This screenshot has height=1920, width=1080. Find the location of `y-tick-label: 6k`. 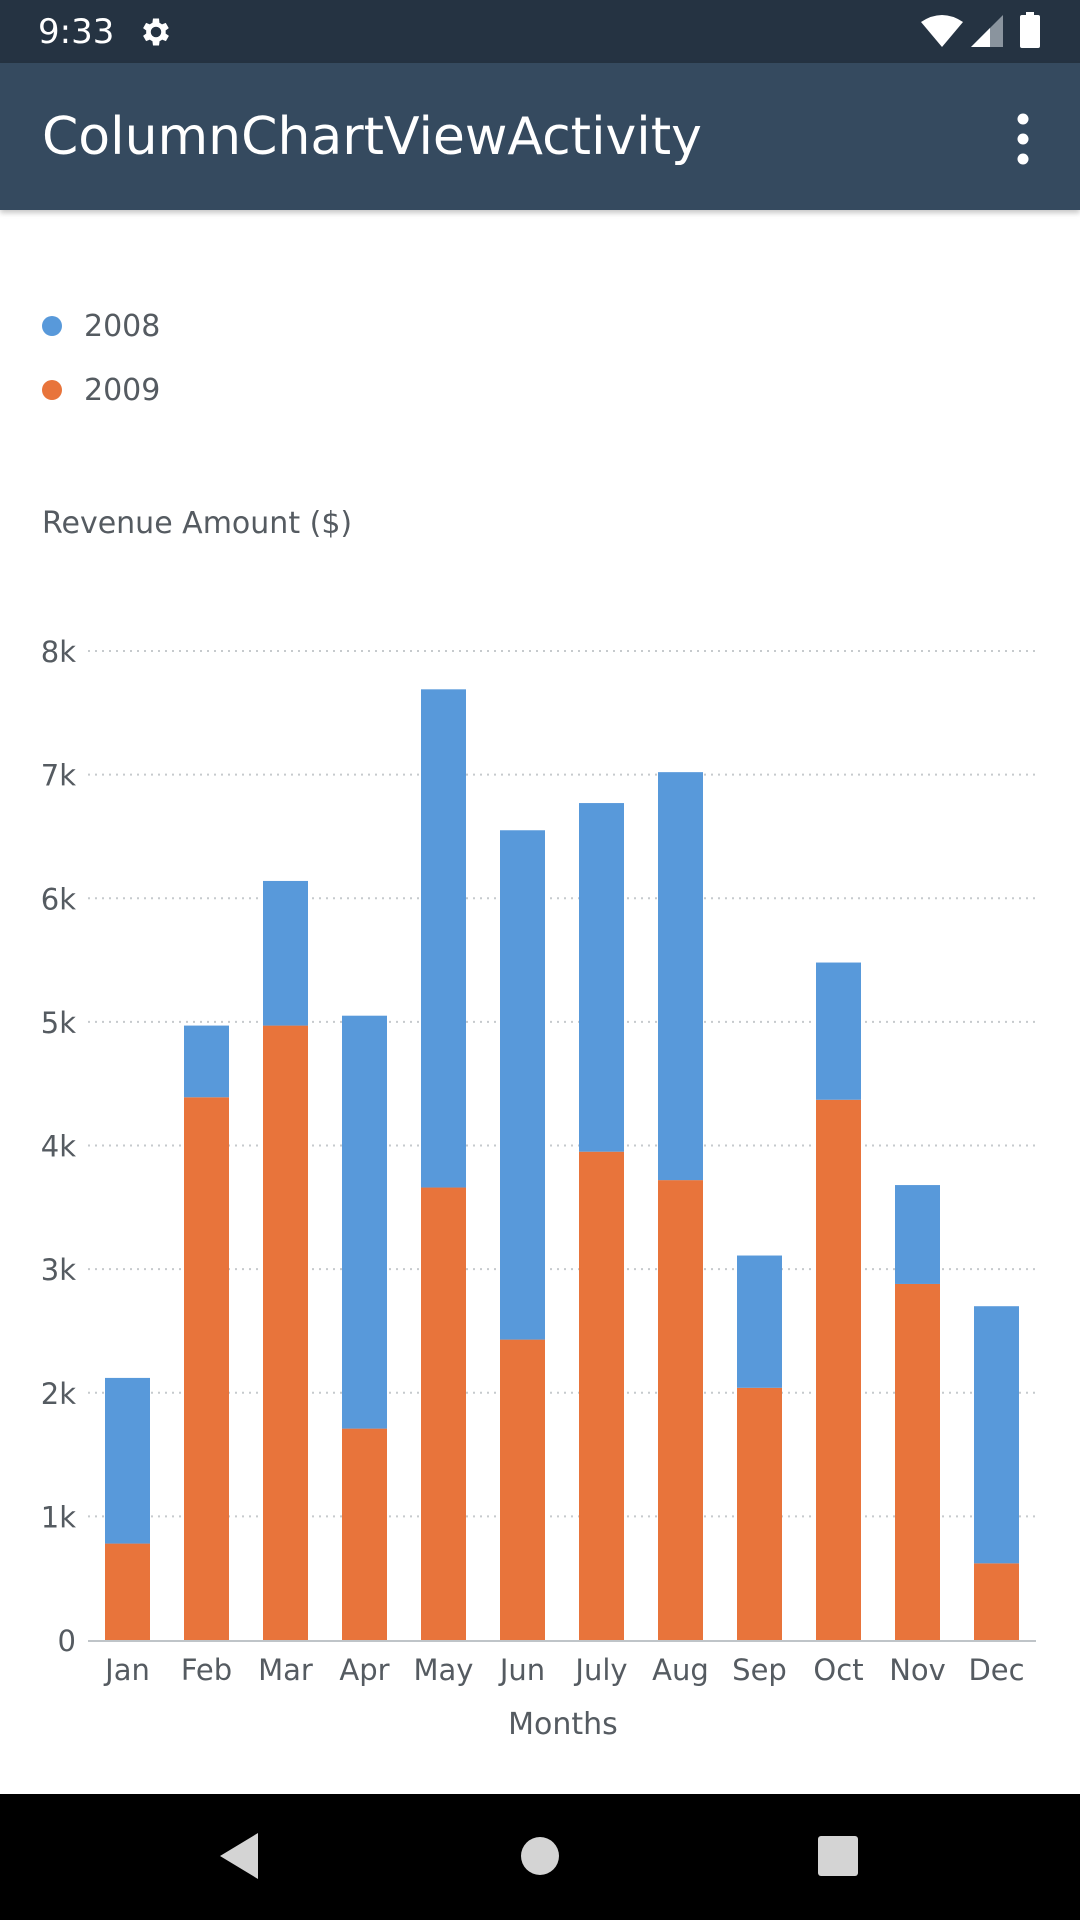

y-tick-label: 6k is located at coordinates (58, 899).